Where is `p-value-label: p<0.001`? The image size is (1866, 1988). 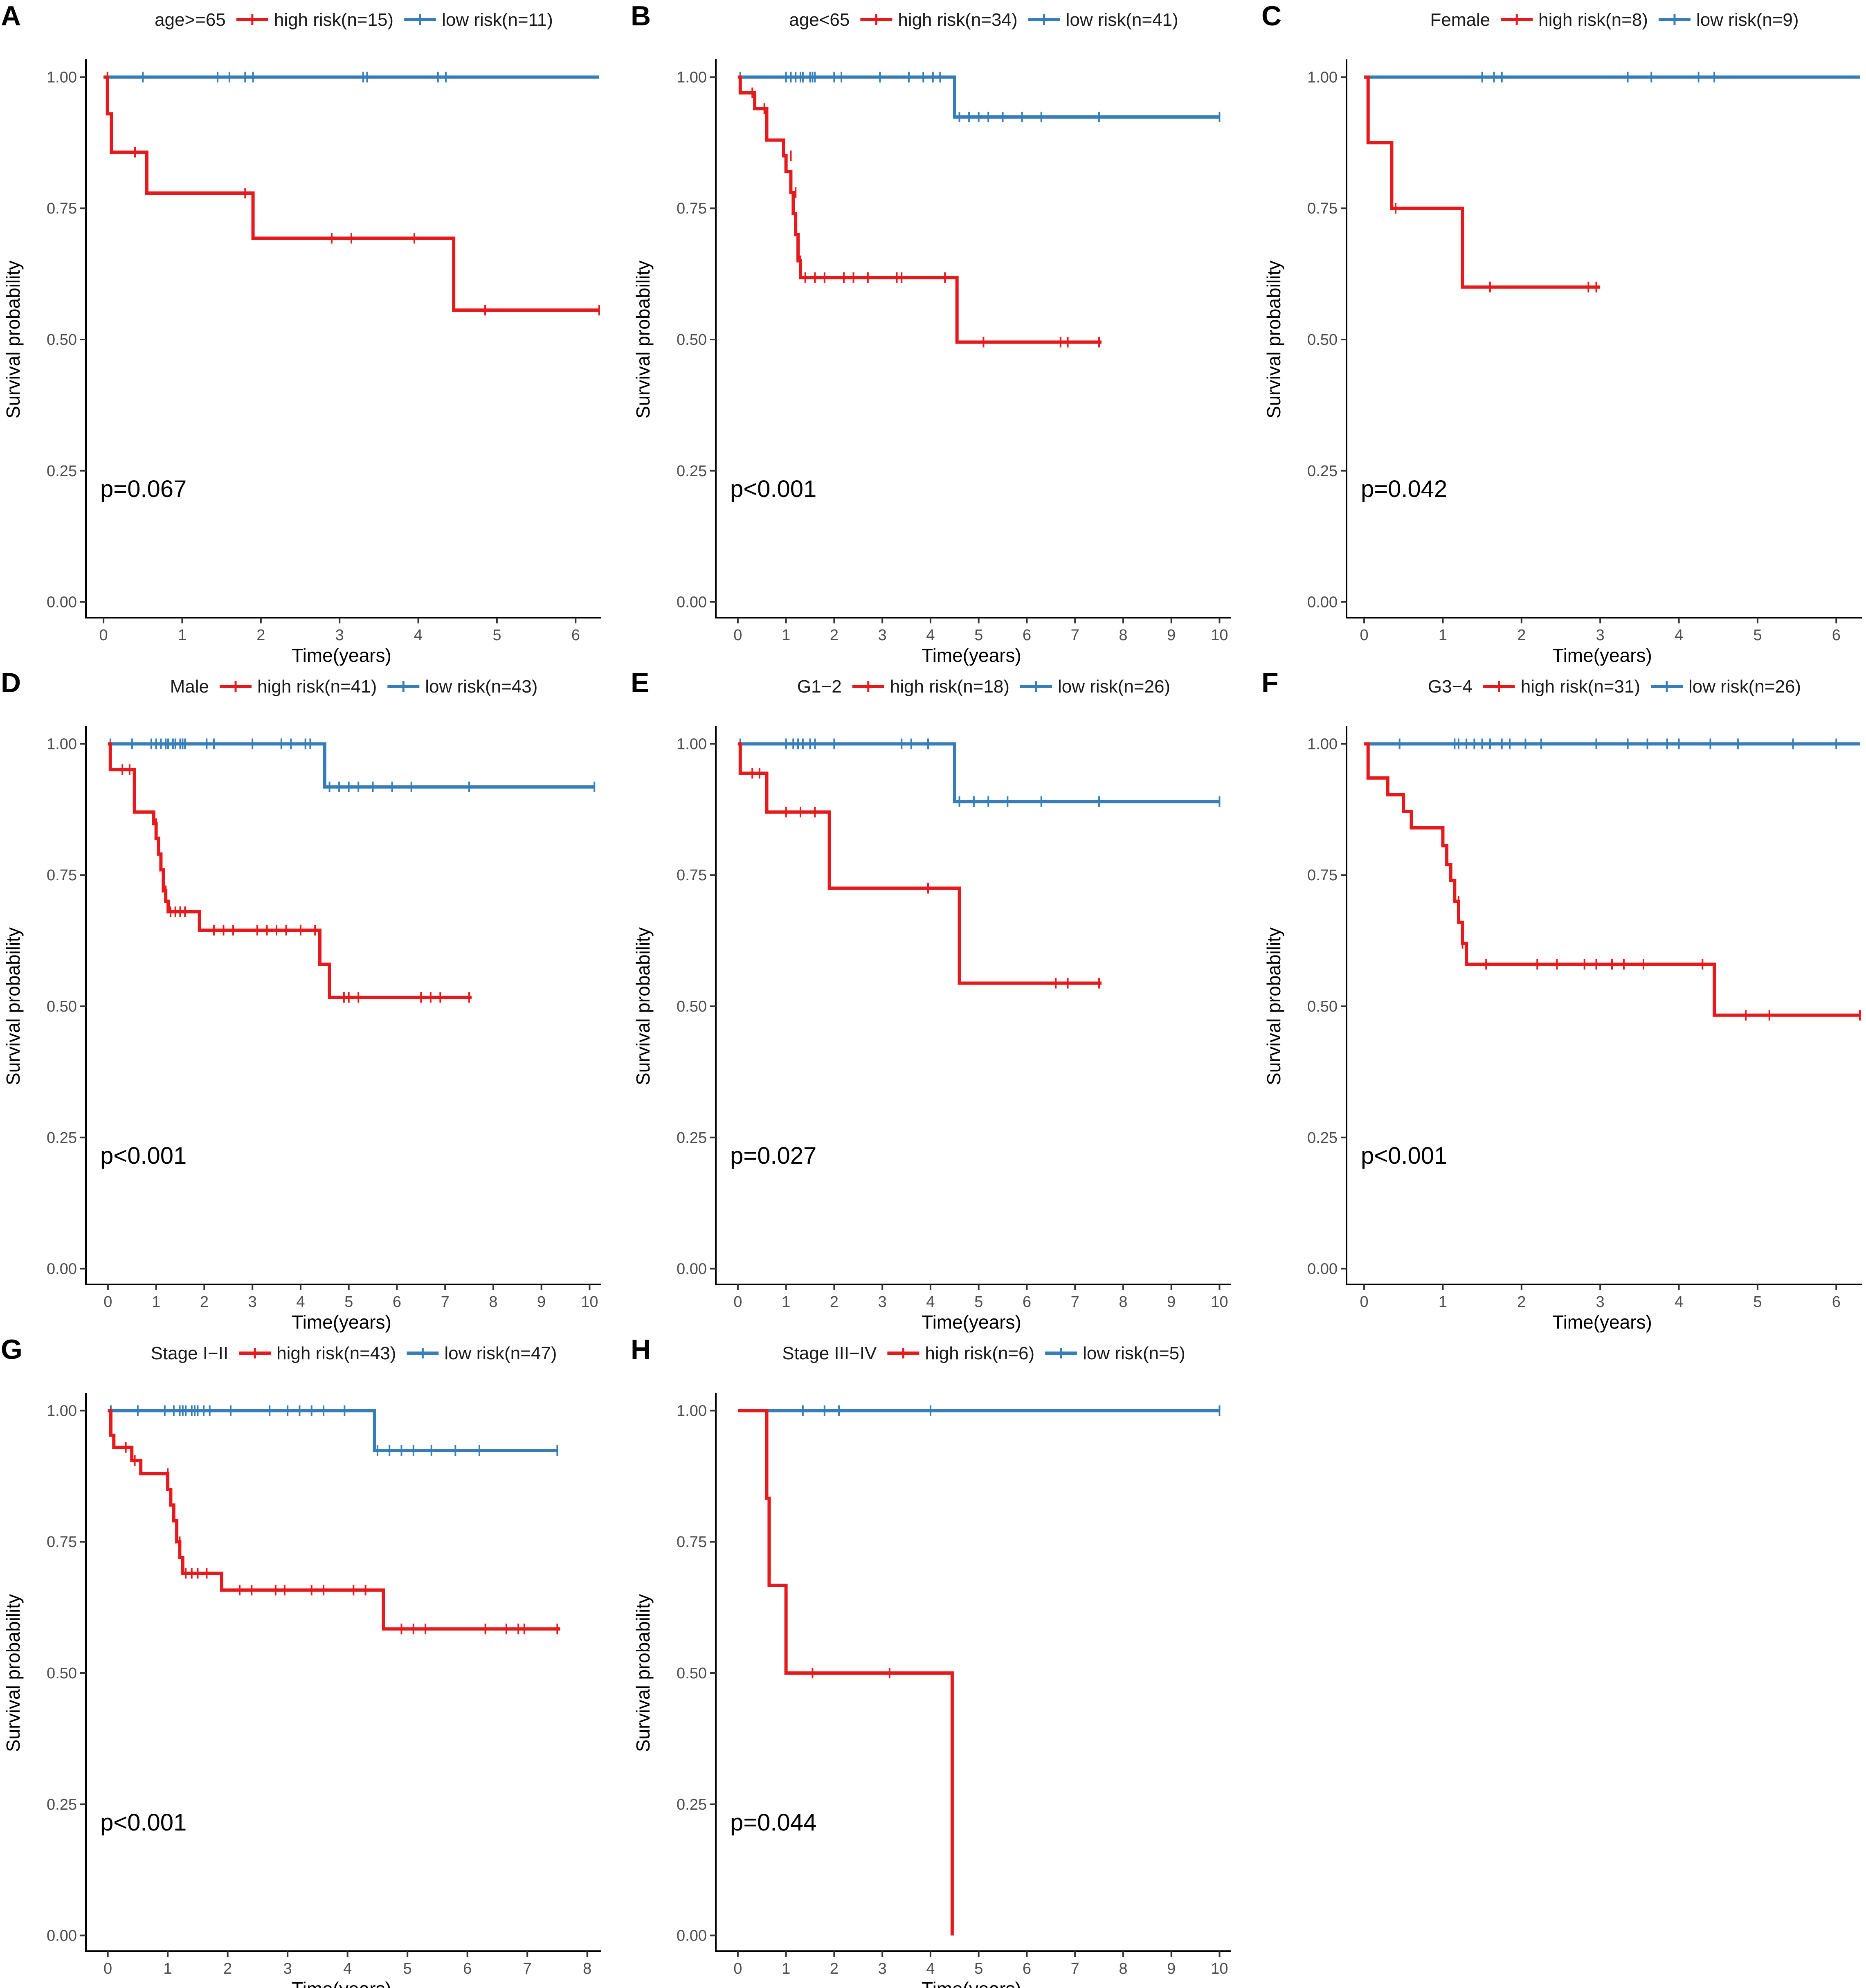
p-value-label: p<0.001 is located at coordinates (143, 1155).